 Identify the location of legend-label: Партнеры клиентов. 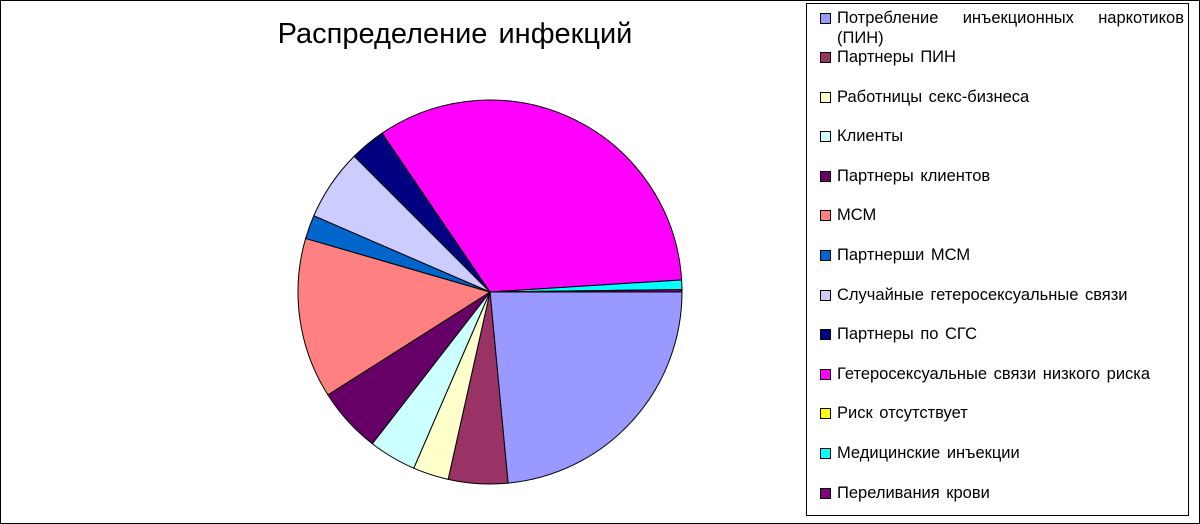
(914, 176).